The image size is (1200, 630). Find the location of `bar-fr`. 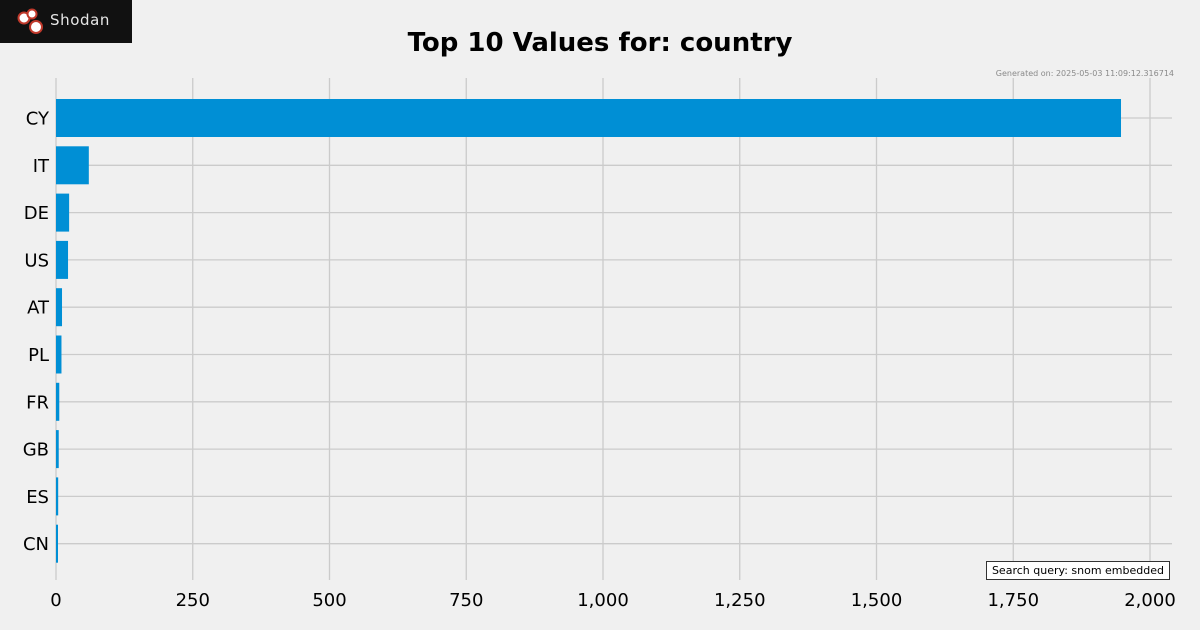

bar-fr is located at coordinates (58, 401).